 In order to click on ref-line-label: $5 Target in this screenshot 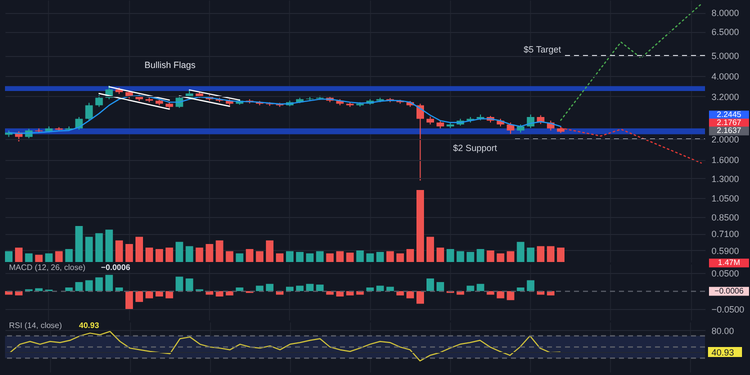, I will do `click(543, 49)`.